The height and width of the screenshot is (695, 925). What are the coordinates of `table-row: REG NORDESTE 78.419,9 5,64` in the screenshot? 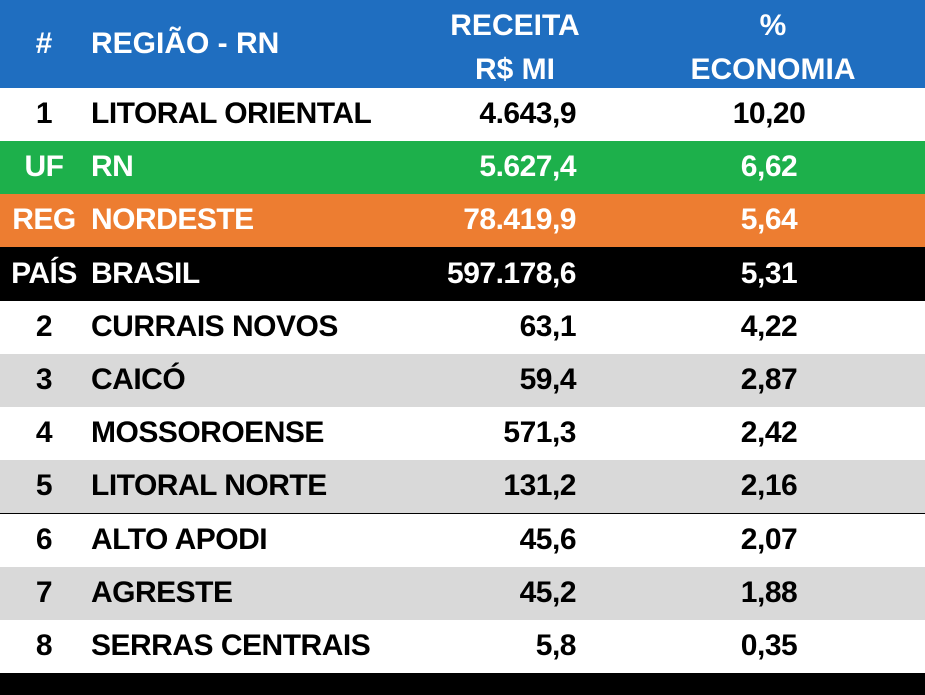 It's located at (462, 221).